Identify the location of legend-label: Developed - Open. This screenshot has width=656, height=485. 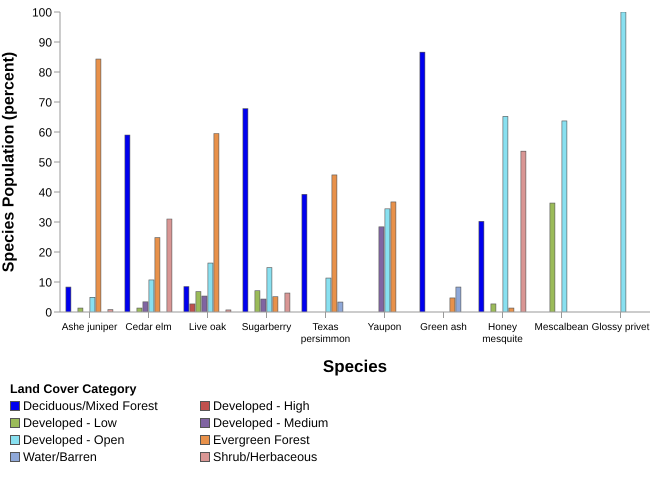
(73, 440).